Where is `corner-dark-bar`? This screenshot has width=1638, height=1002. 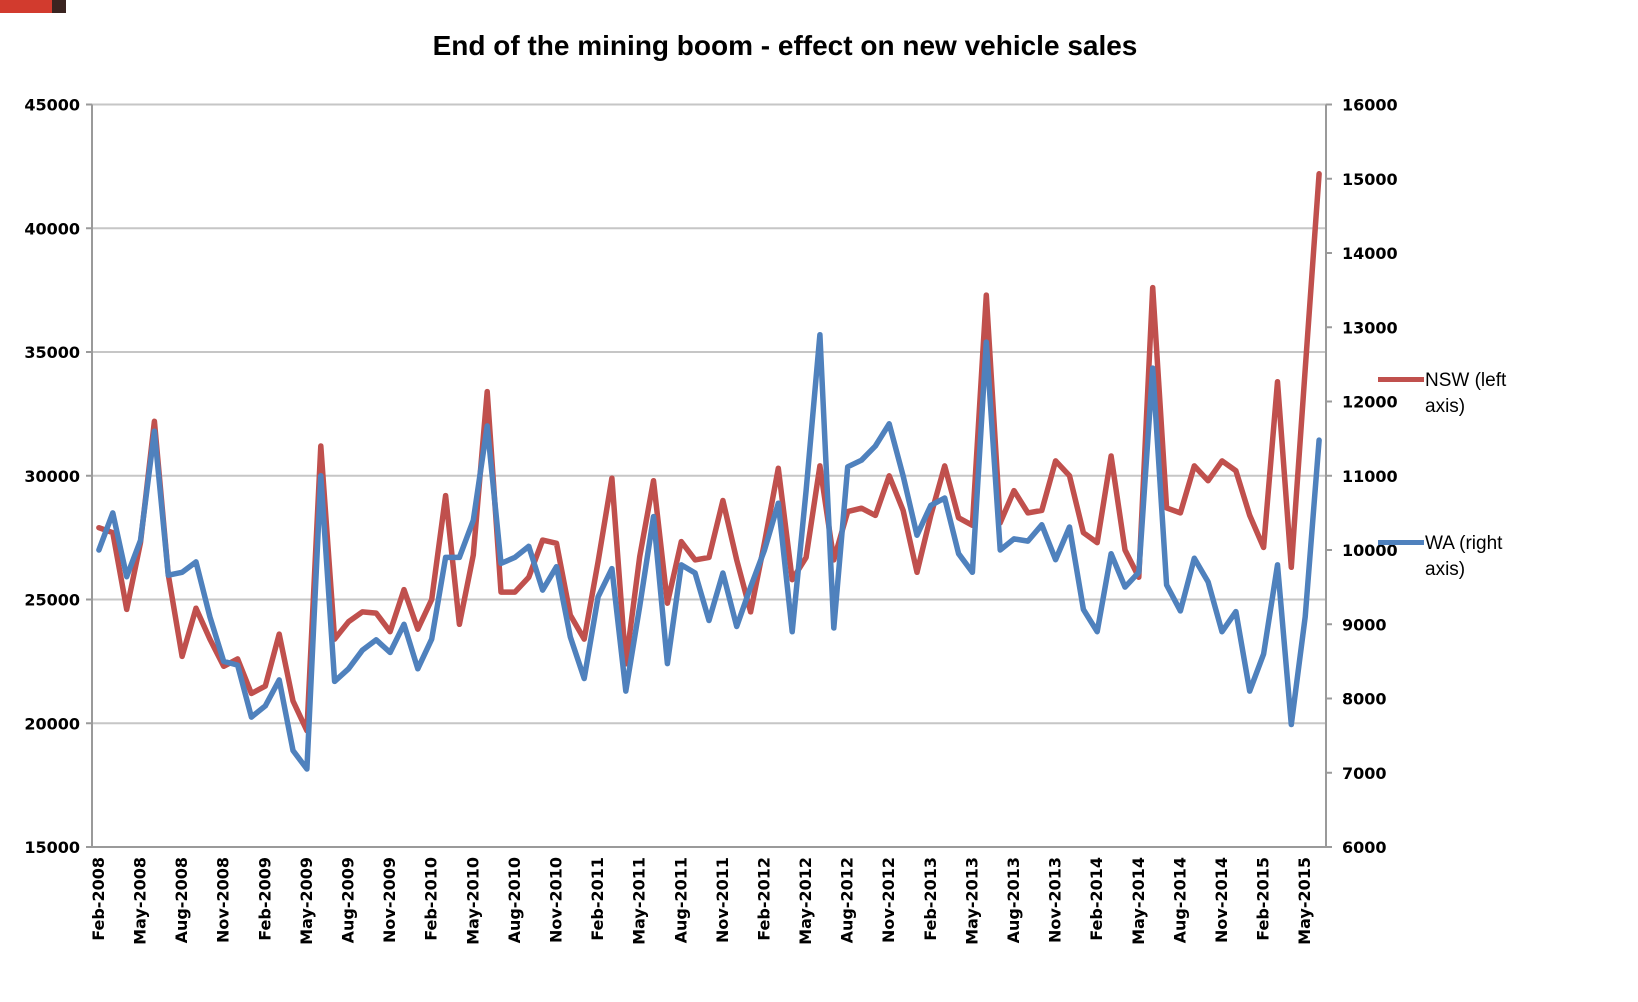
corner-dark-bar is located at coordinates (59, 6).